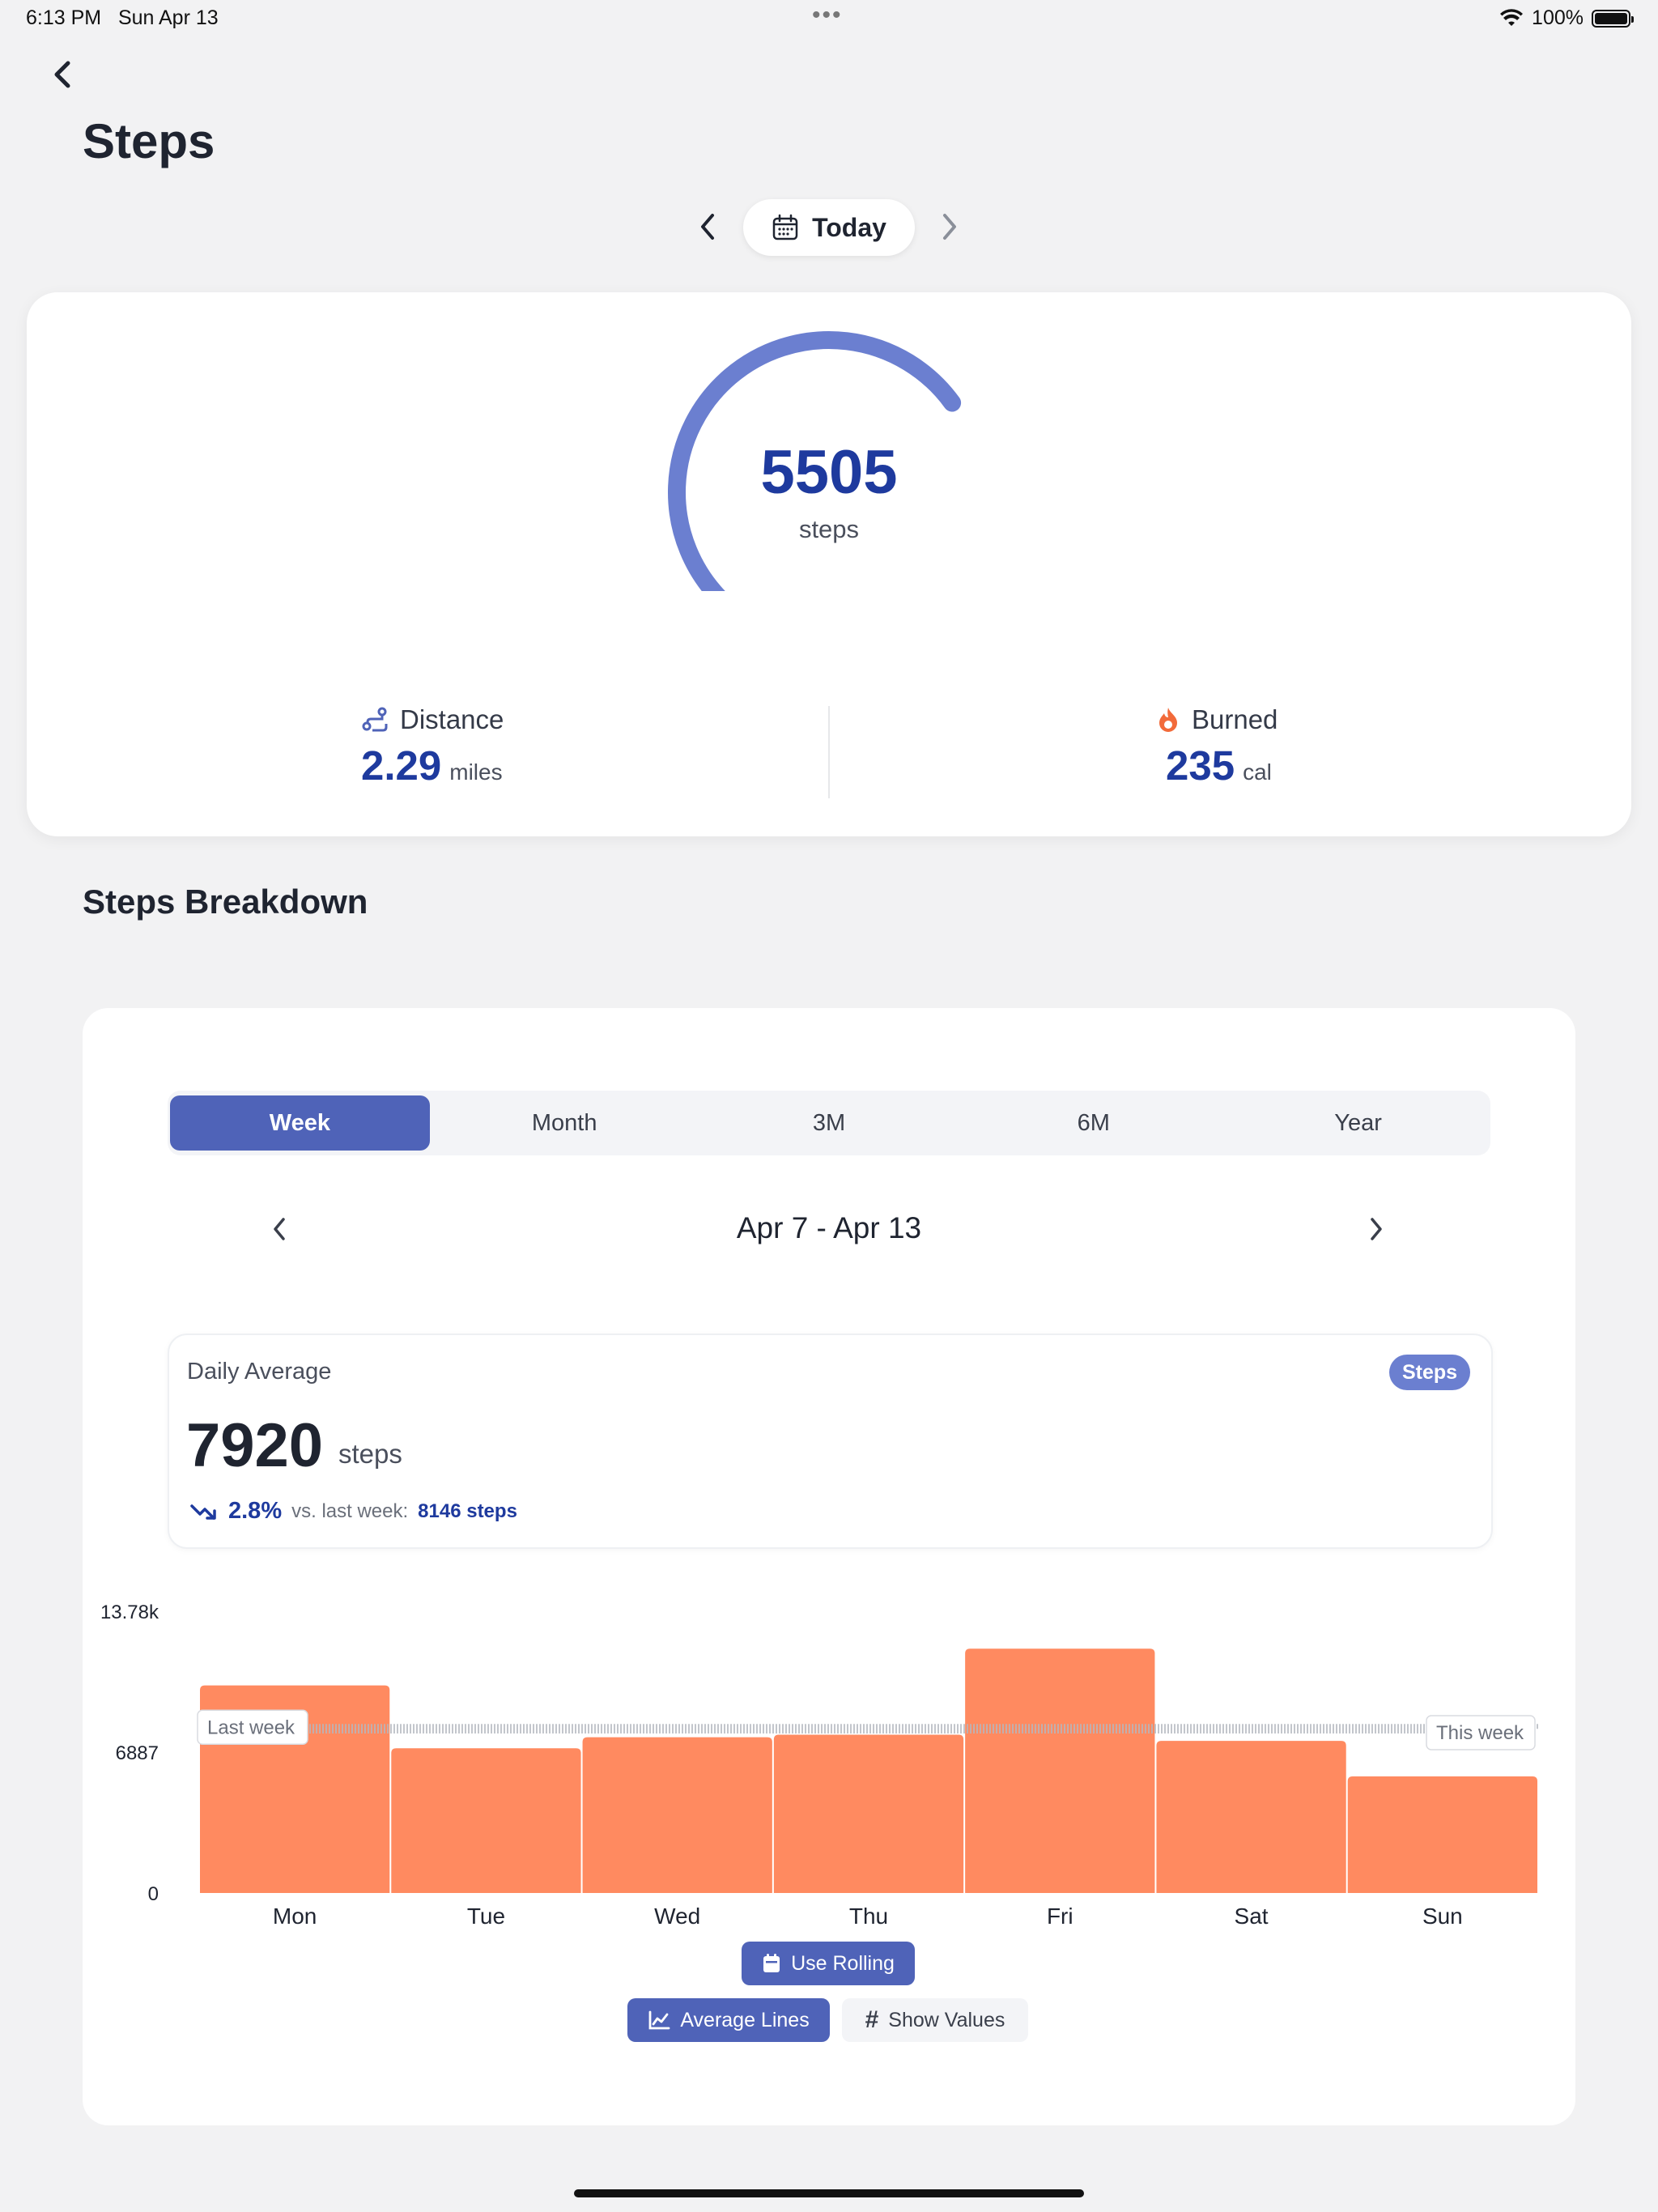 The height and width of the screenshot is (2212, 1658). What do you see at coordinates (1257, 772) in the screenshot?
I see `burned-unit: cal` at bounding box center [1257, 772].